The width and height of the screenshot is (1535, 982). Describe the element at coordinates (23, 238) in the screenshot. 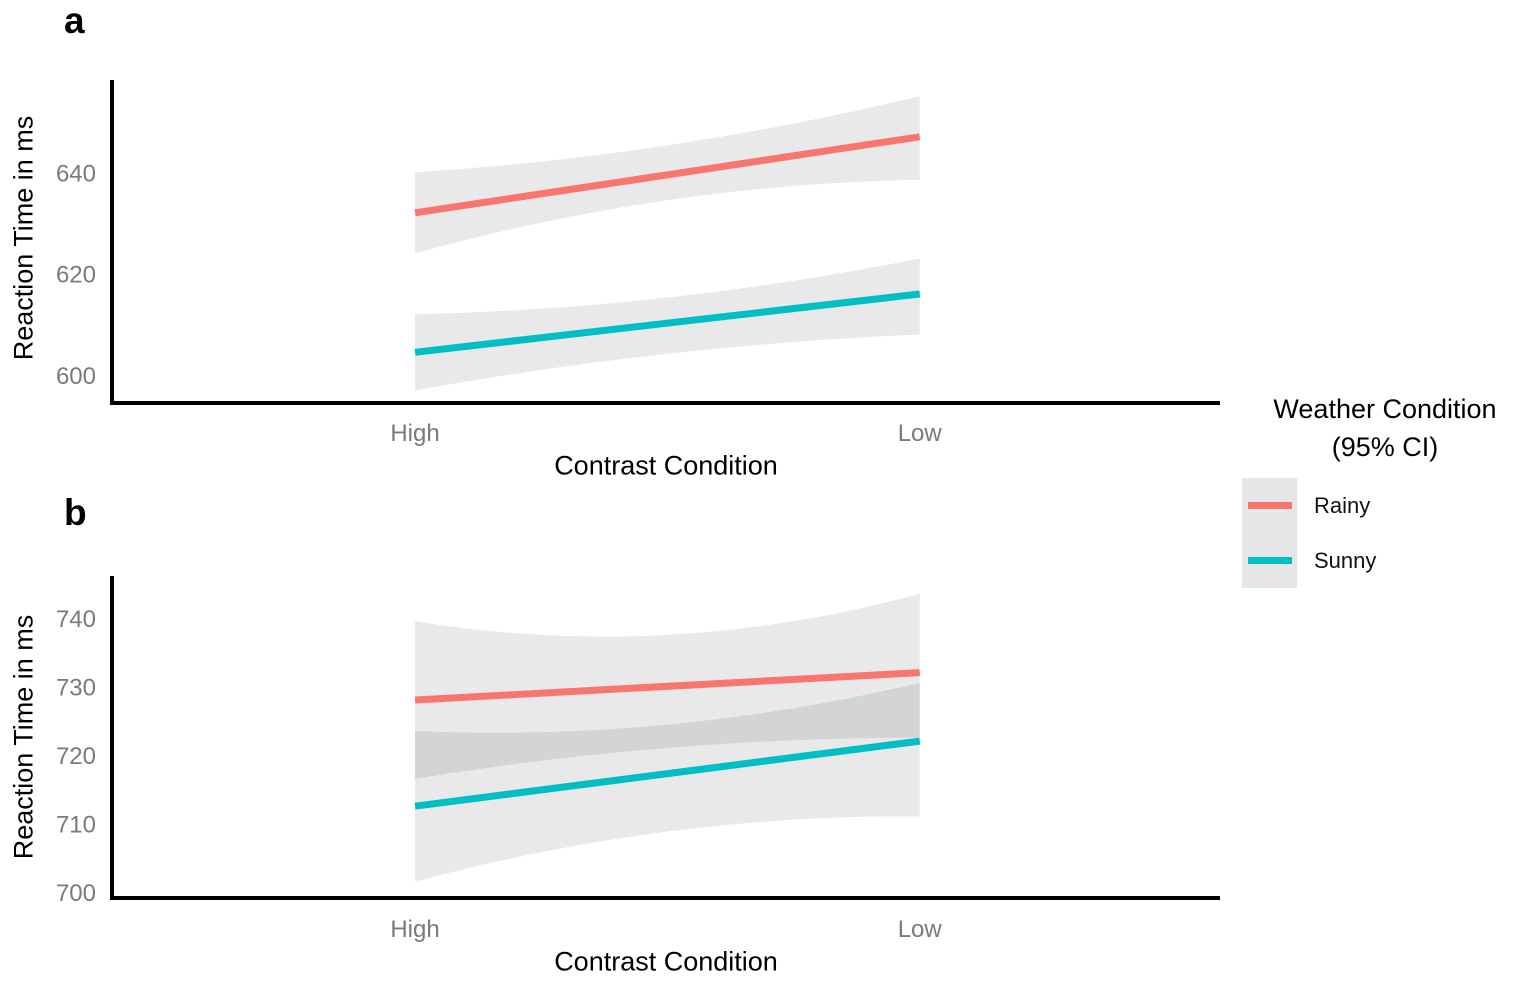

I see `panel-a-y-axis-title: Reaction Time in ms` at that location.